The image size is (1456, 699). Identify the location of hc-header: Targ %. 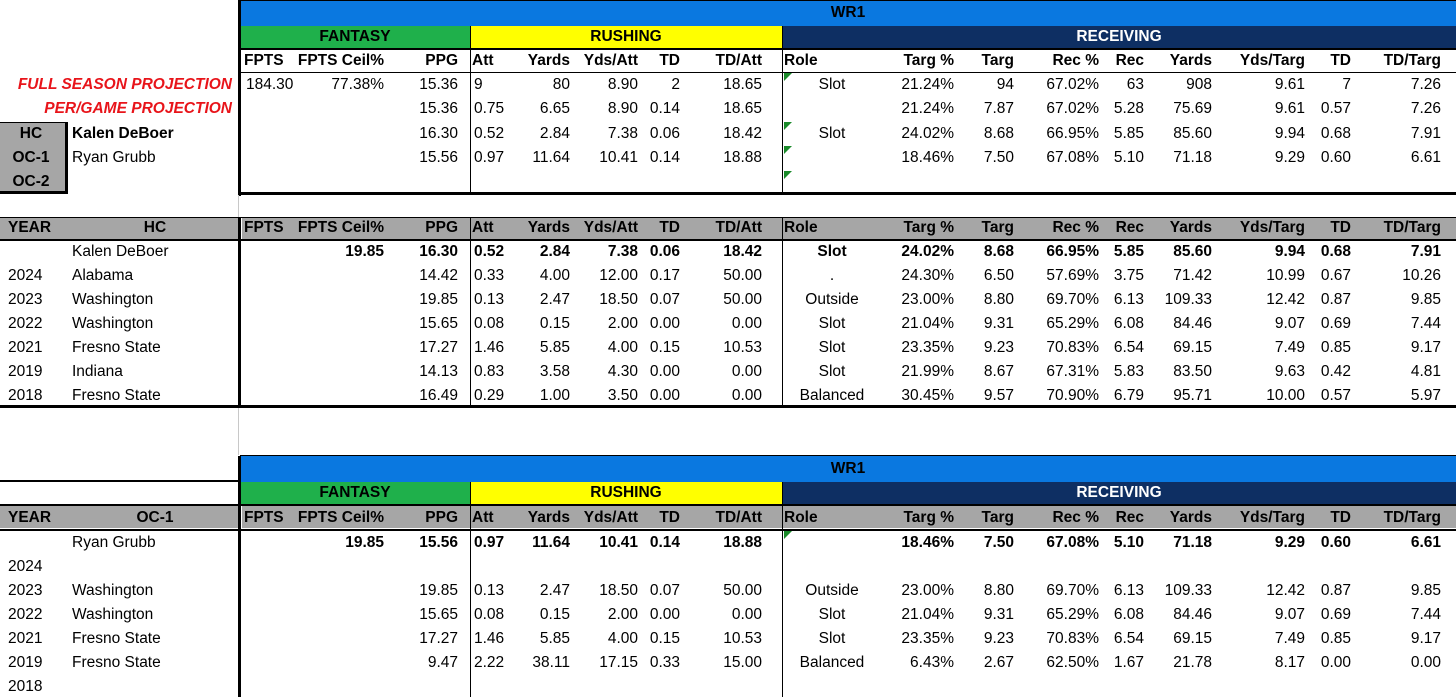
(928, 227).